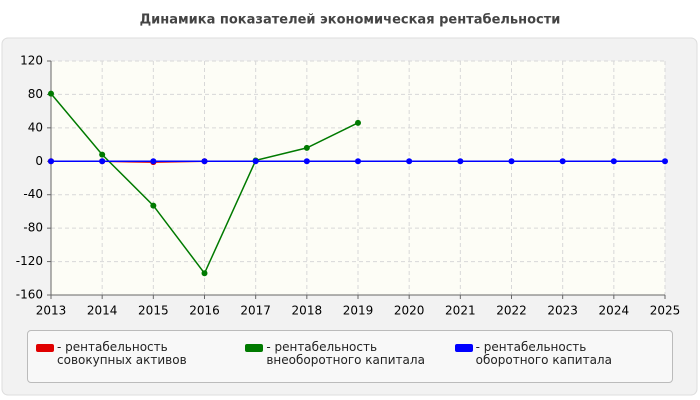 The height and width of the screenshot is (400, 700). What do you see at coordinates (35, 94) in the screenshot?
I see `y-tick-label: 80` at bounding box center [35, 94].